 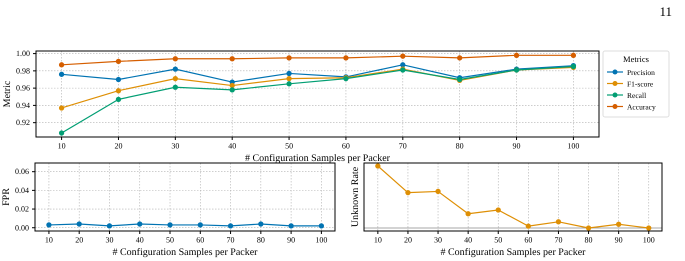 I want to click on text: 11, so click(x=665, y=11).